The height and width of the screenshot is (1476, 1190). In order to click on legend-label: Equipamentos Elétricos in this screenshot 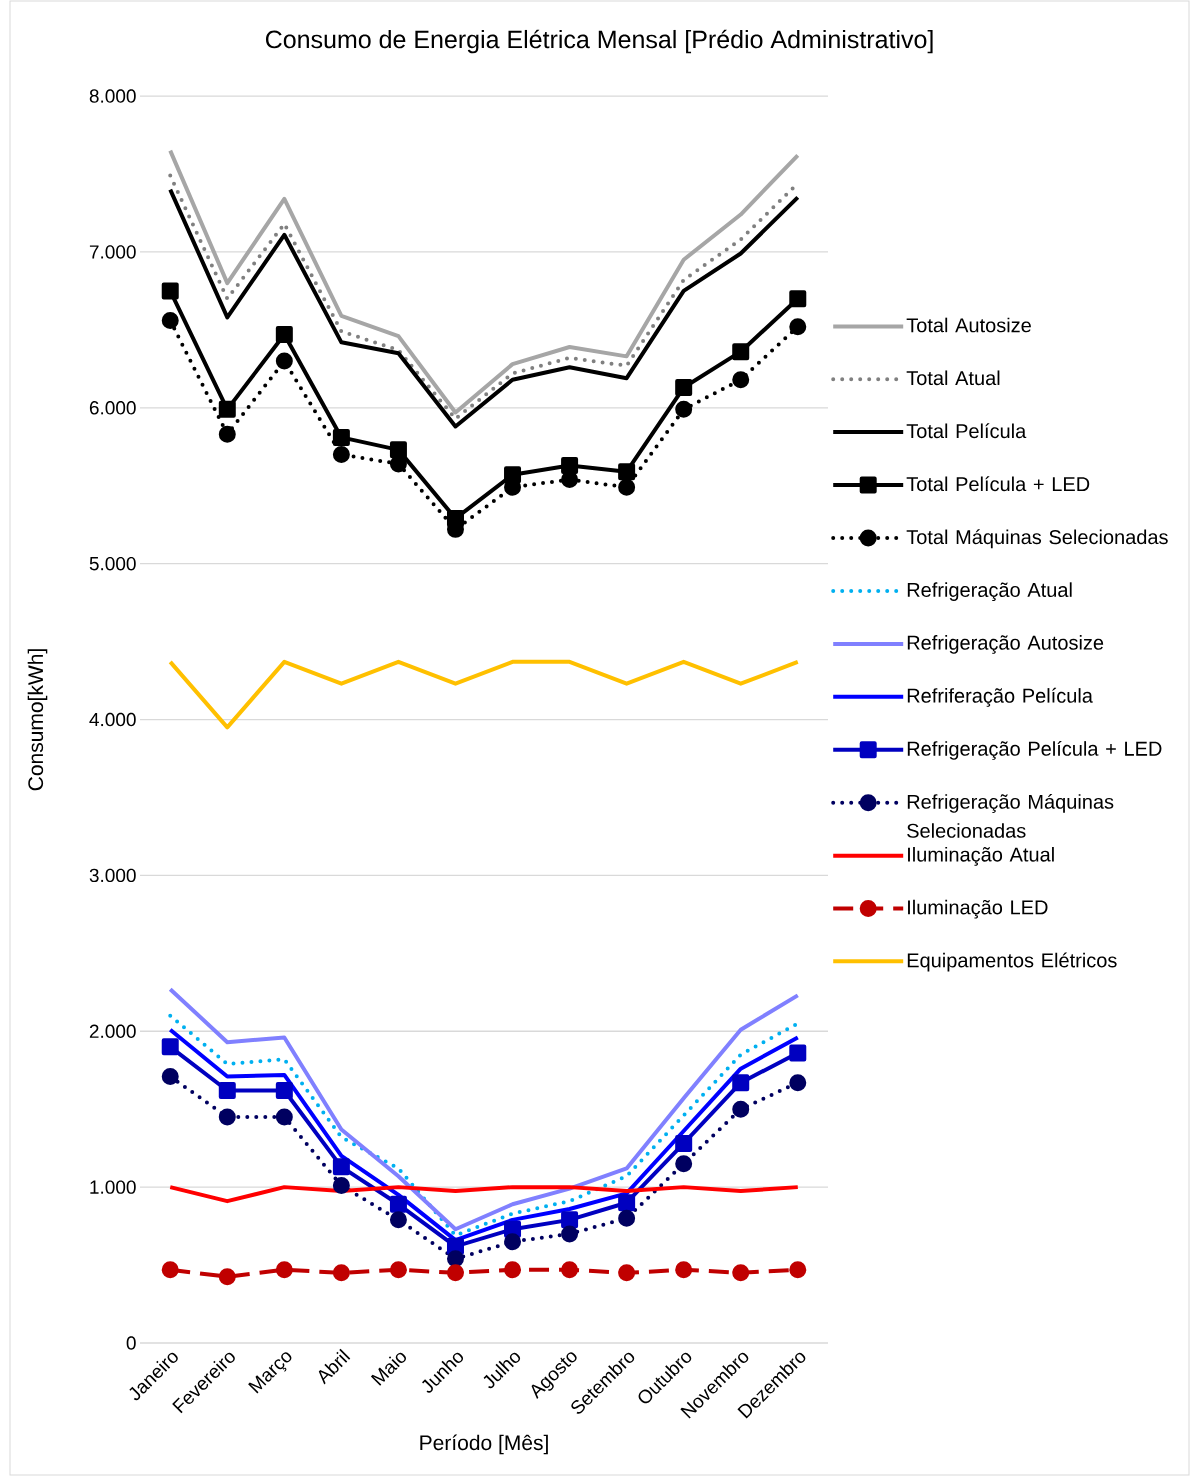, I will do `click(1012, 962)`.